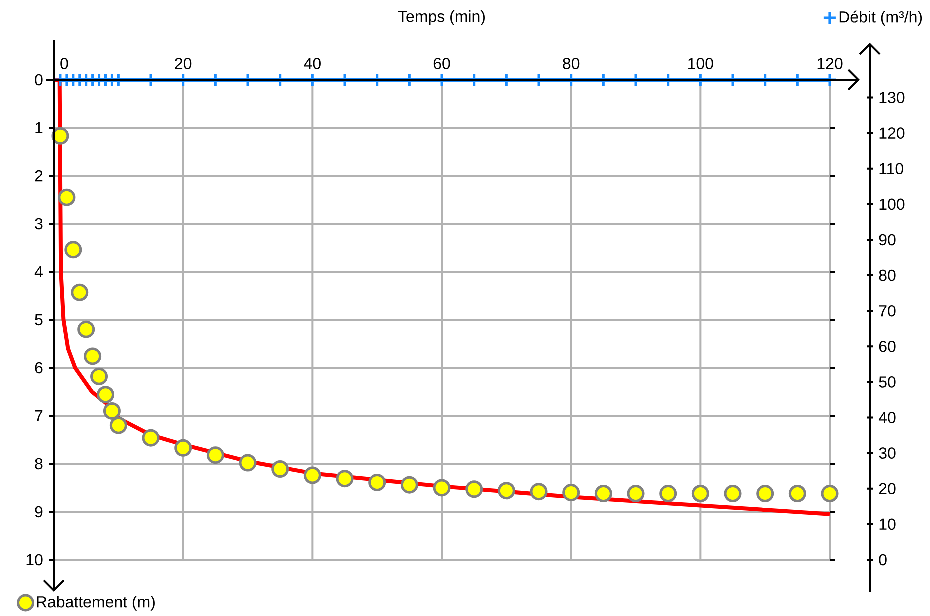 This screenshot has height=616, width=930. Describe the element at coordinates (64, 64) in the screenshot. I see `x-tick-label: 0` at that location.